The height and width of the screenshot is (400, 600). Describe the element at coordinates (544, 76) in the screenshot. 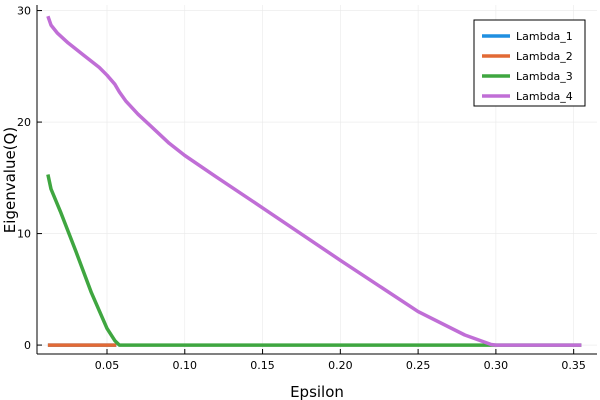

I see `legend-entry-label: Lambda_3` at that location.